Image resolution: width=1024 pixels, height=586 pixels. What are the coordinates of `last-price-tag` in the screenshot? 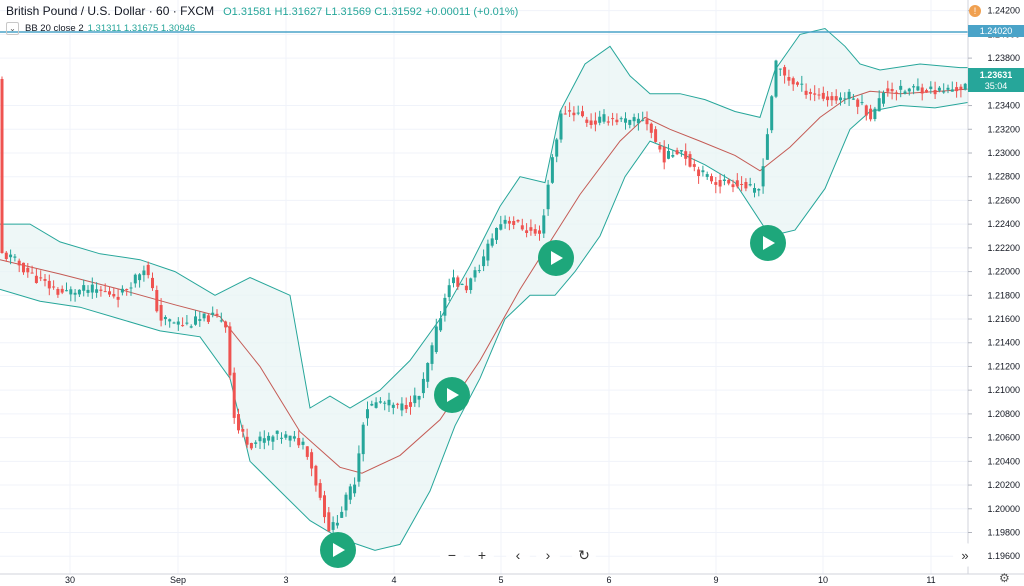 It's located at (996, 80).